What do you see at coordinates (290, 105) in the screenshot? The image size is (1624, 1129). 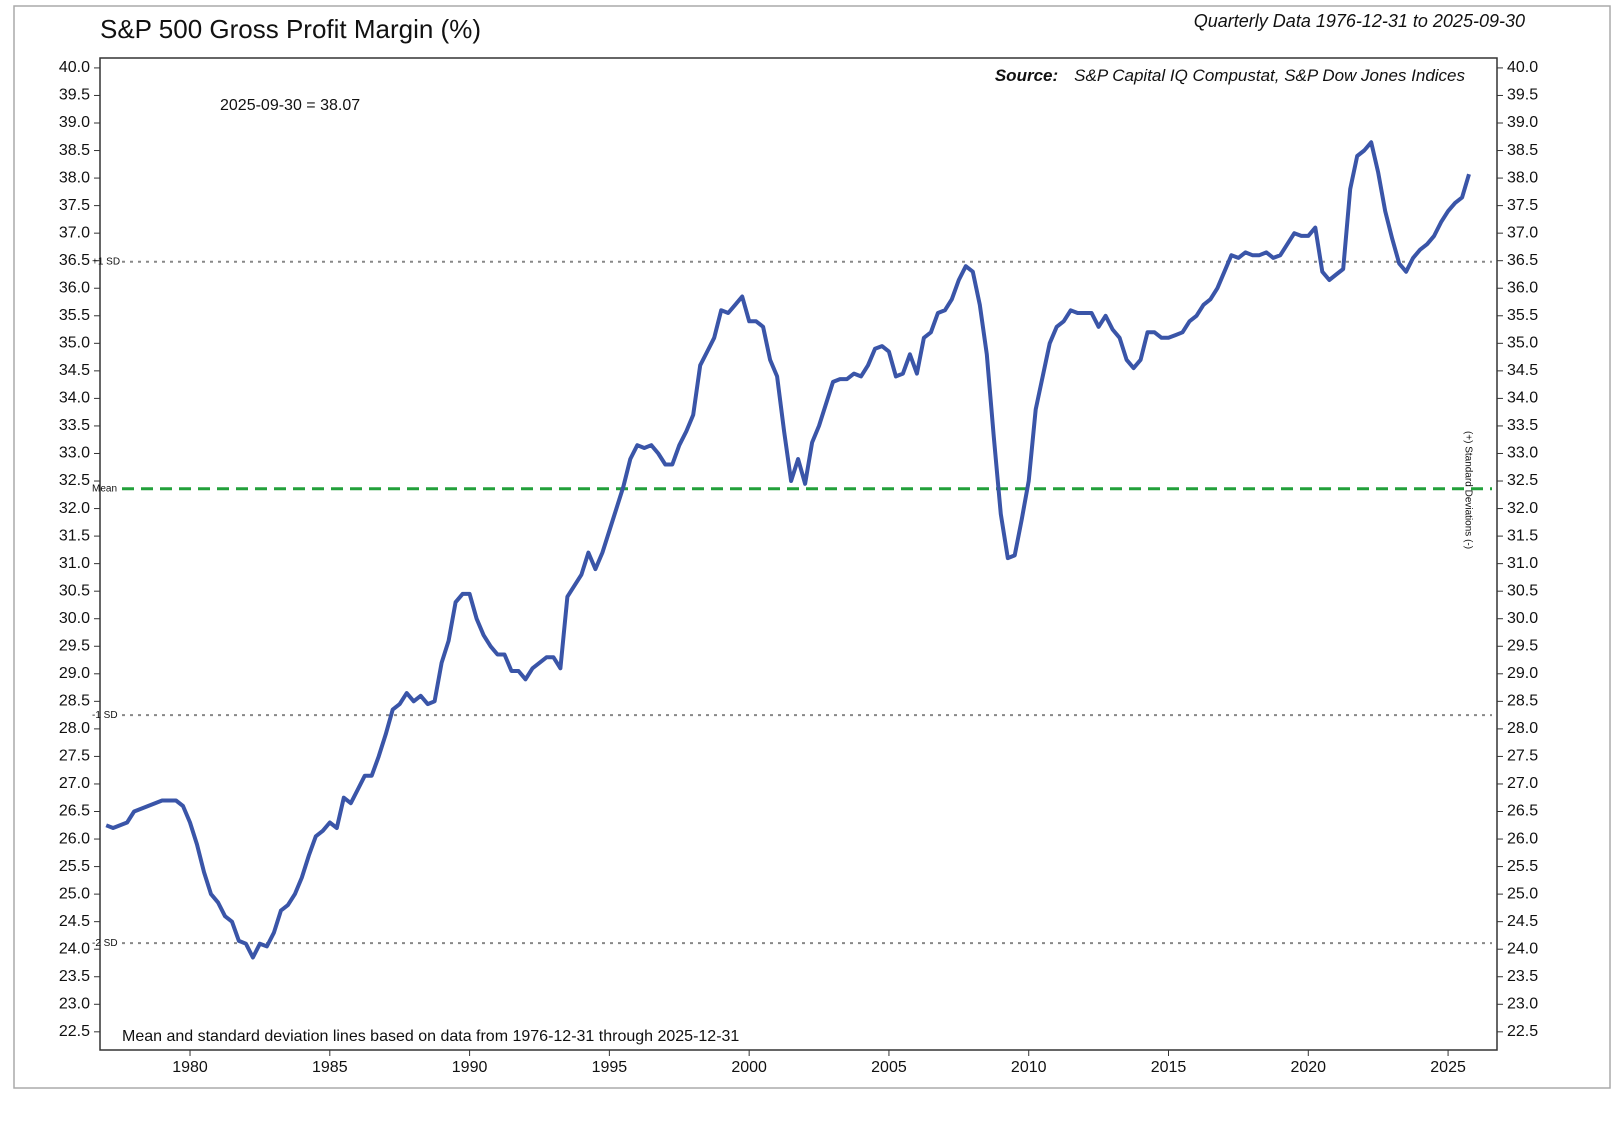 I see `annotation: 2025-09-30 = 38.07` at bounding box center [290, 105].